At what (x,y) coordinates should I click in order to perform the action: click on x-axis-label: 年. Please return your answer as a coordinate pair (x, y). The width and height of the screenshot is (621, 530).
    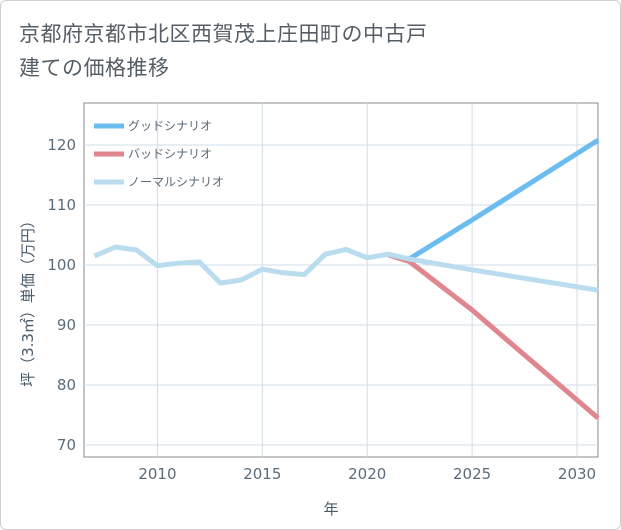
    Looking at the image, I should click on (330, 509).